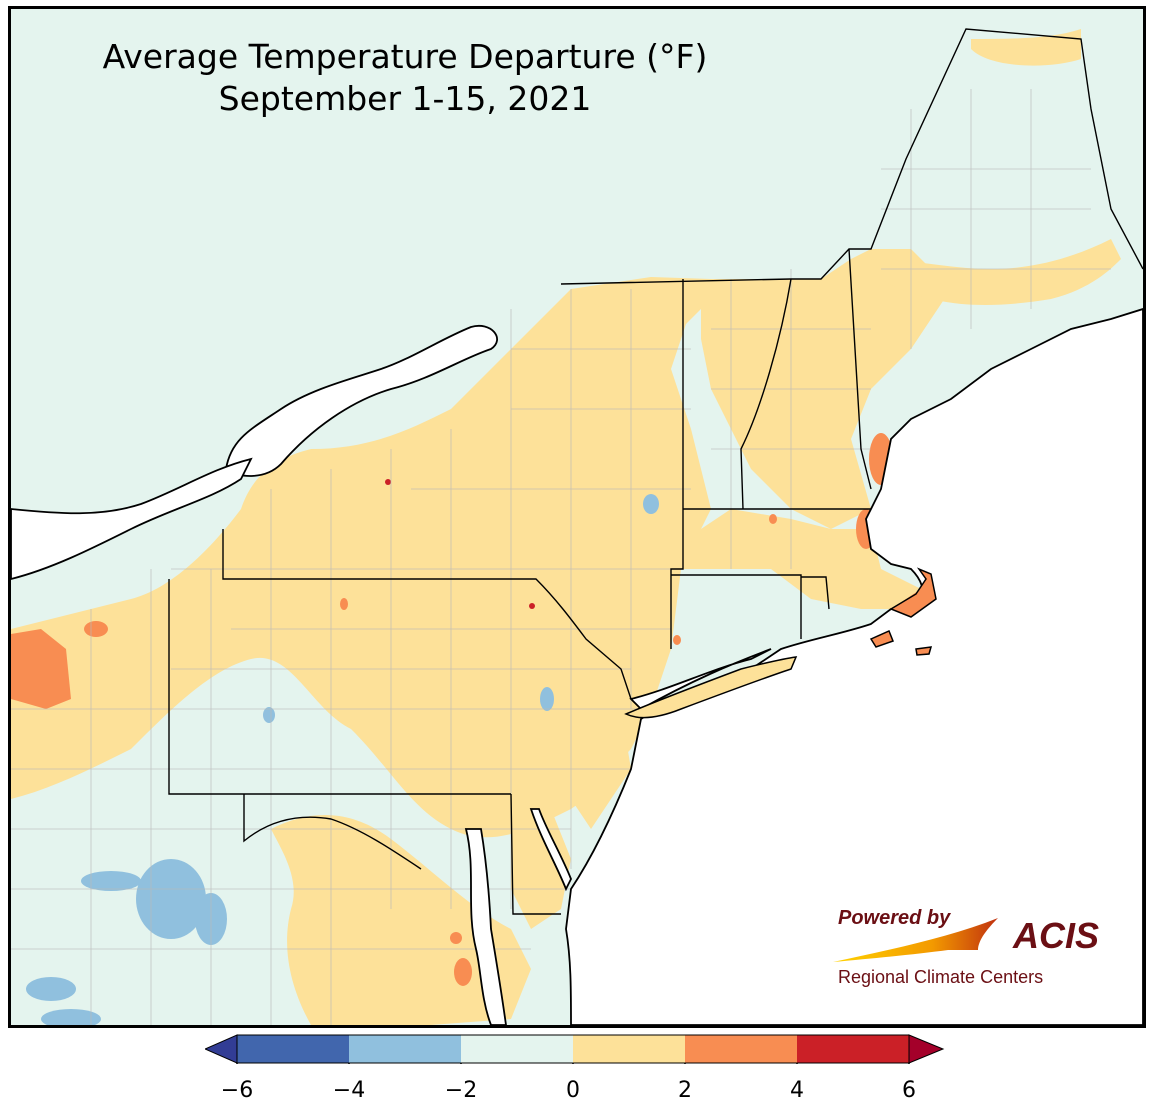 This screenshot has height=1112, width=1153. I want to click on chesapeake-bay, so click(485, 926).